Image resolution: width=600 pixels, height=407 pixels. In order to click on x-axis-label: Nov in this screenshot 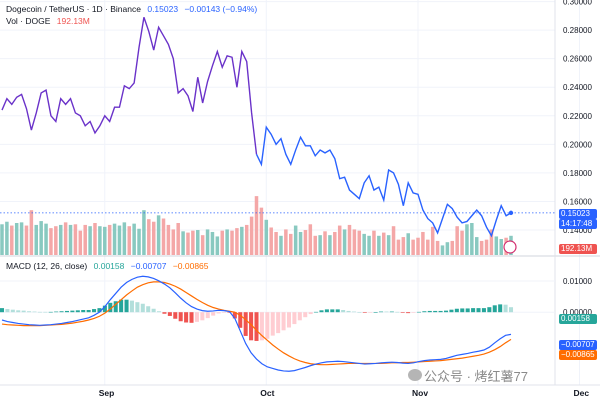, I will do `click(420, 393)`.